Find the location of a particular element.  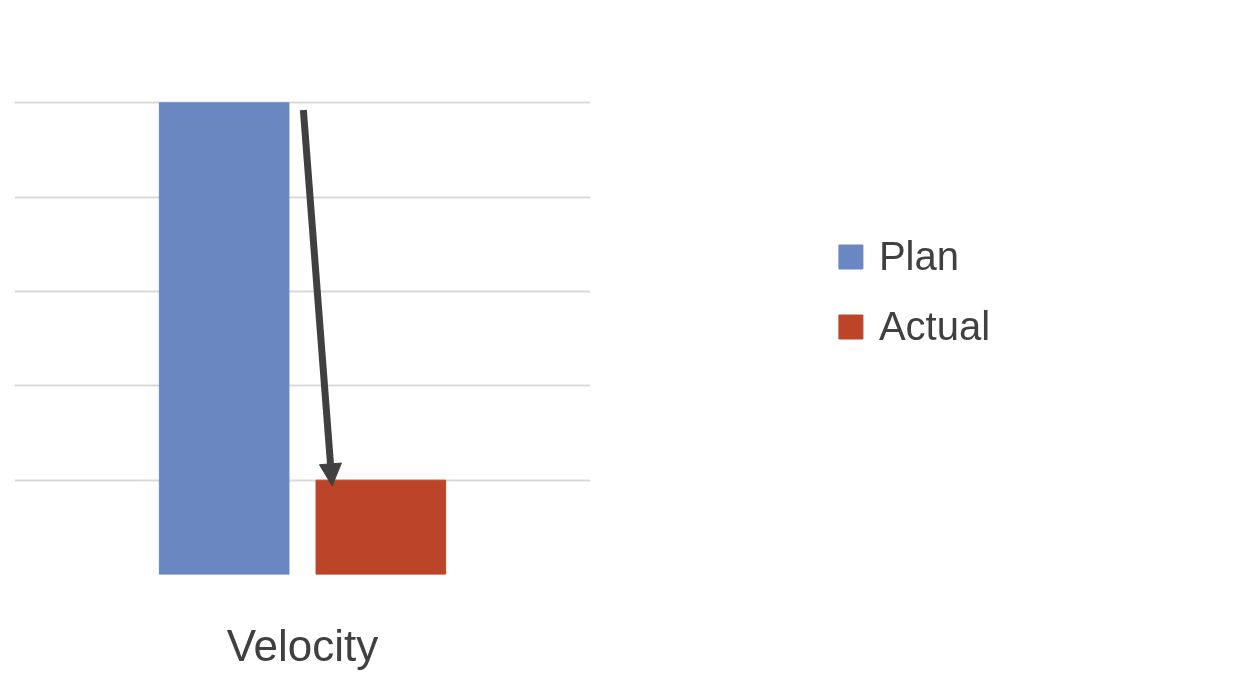

legend-label: Actual is located at coordinates (934, 326).